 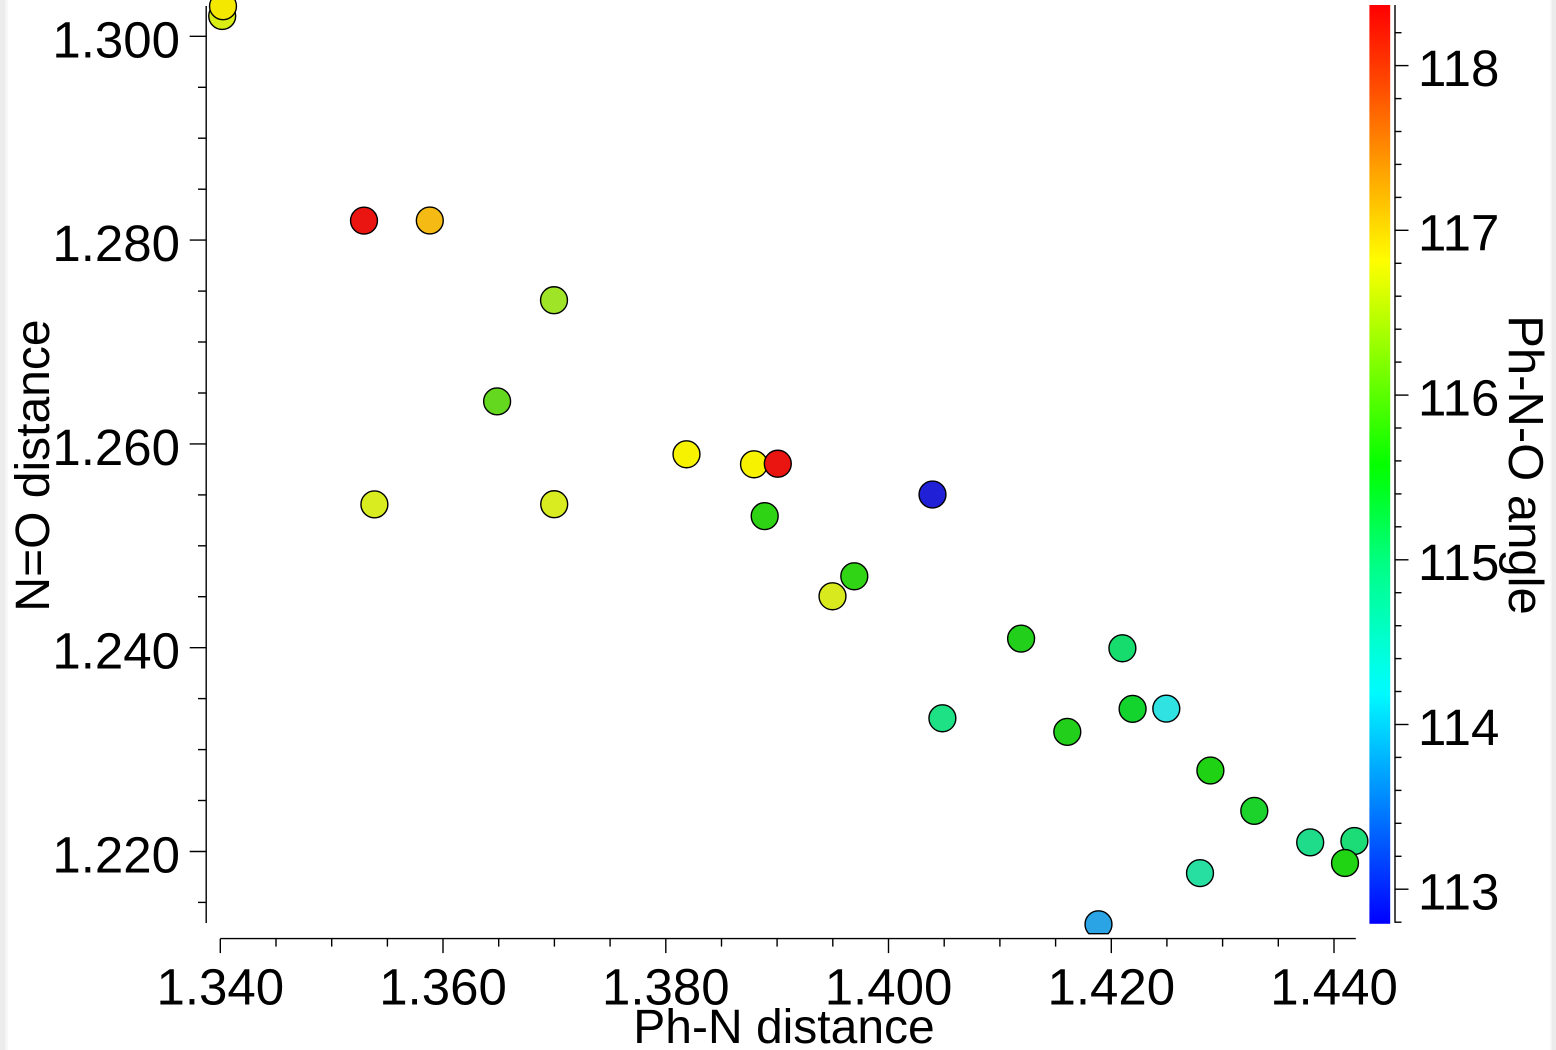 I want to click on svg-text: 113, so click(x=1458, y=892).